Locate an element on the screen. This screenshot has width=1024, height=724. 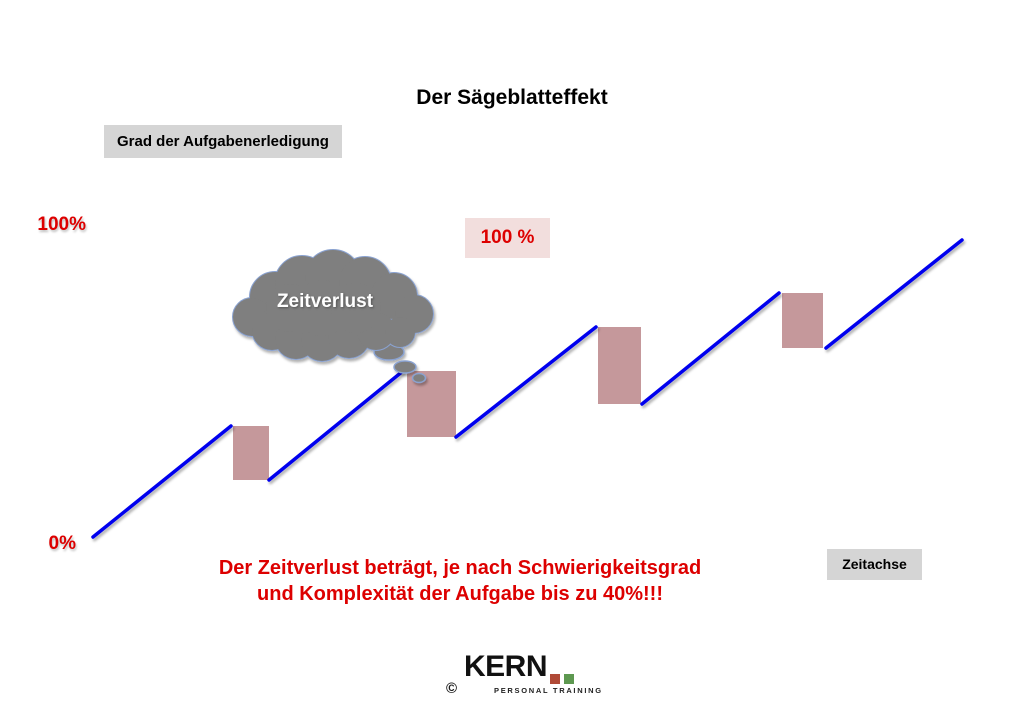
logo-subtitle: PERSONAL TRAINING is located at coordinates (548, 690).